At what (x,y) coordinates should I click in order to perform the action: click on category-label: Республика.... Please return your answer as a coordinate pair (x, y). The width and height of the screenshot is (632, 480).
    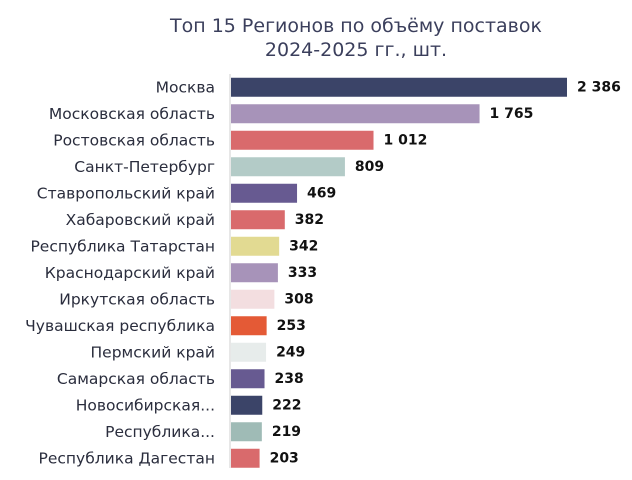
    Looking at the image, I should click on (160, 432).